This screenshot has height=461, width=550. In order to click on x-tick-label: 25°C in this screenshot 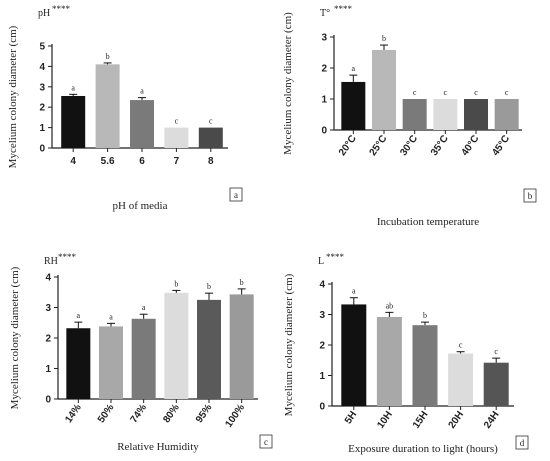, I will do `click(379, 145)`.